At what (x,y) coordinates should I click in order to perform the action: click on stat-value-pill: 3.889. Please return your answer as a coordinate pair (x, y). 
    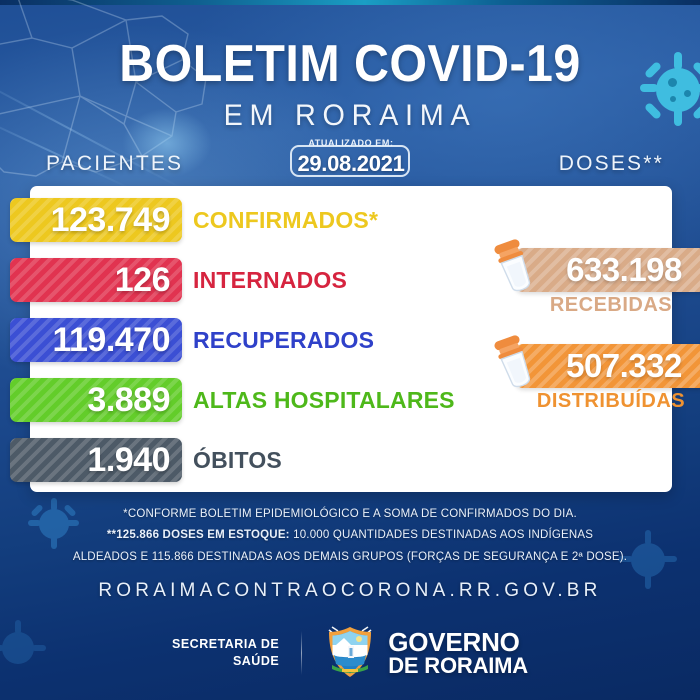
    Looking at the image, I should click on (96, 400).